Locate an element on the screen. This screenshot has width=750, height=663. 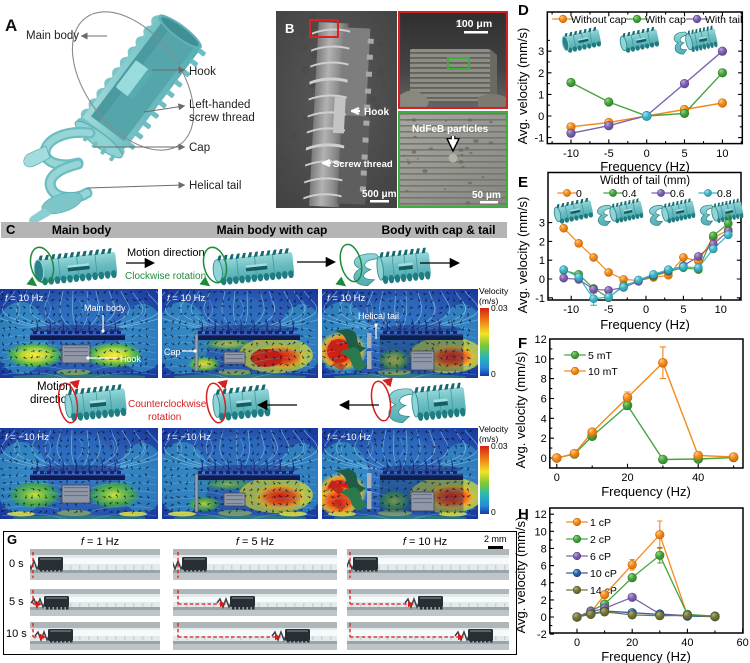
svg-text: -2 is located at coordinates (542, 635).